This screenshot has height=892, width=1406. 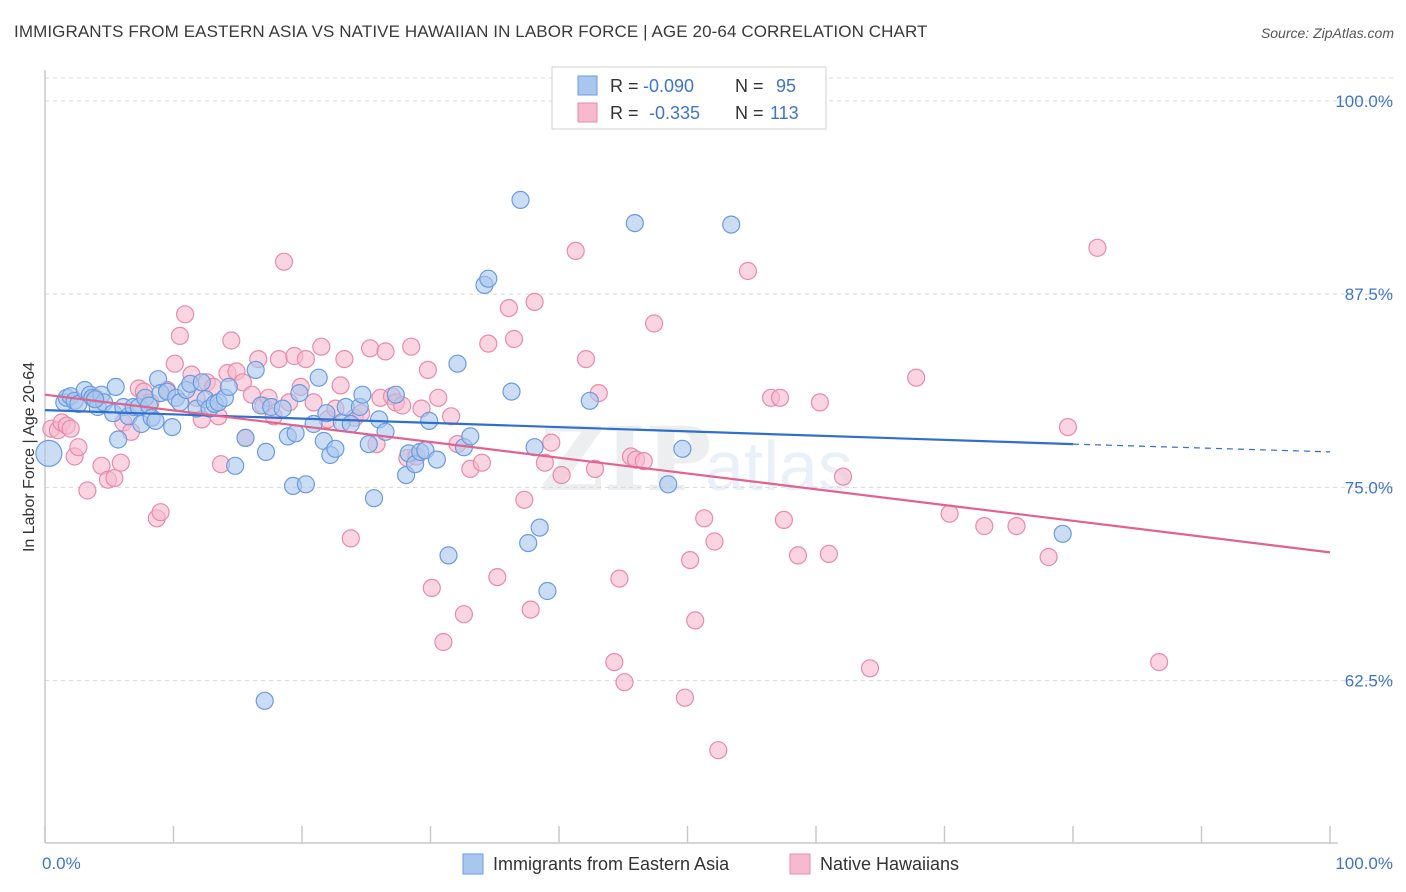 What do you see at coordinates (1364, 863) in the screenshot?
I see `x-tick-label-max: 100.0%` at bounding box center [1364, 863].